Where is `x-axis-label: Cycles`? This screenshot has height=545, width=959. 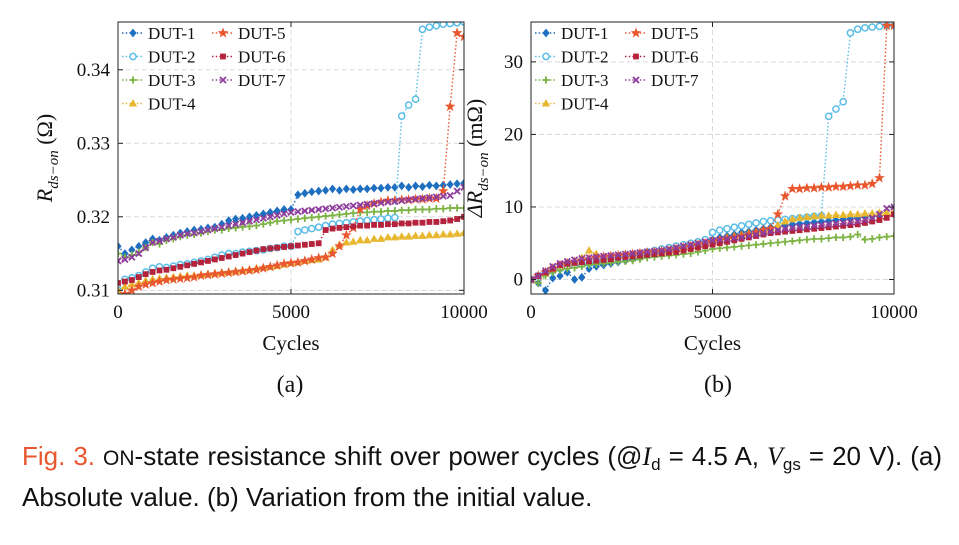
x-axis-label: Cycles is located at coordinates (290, 343).